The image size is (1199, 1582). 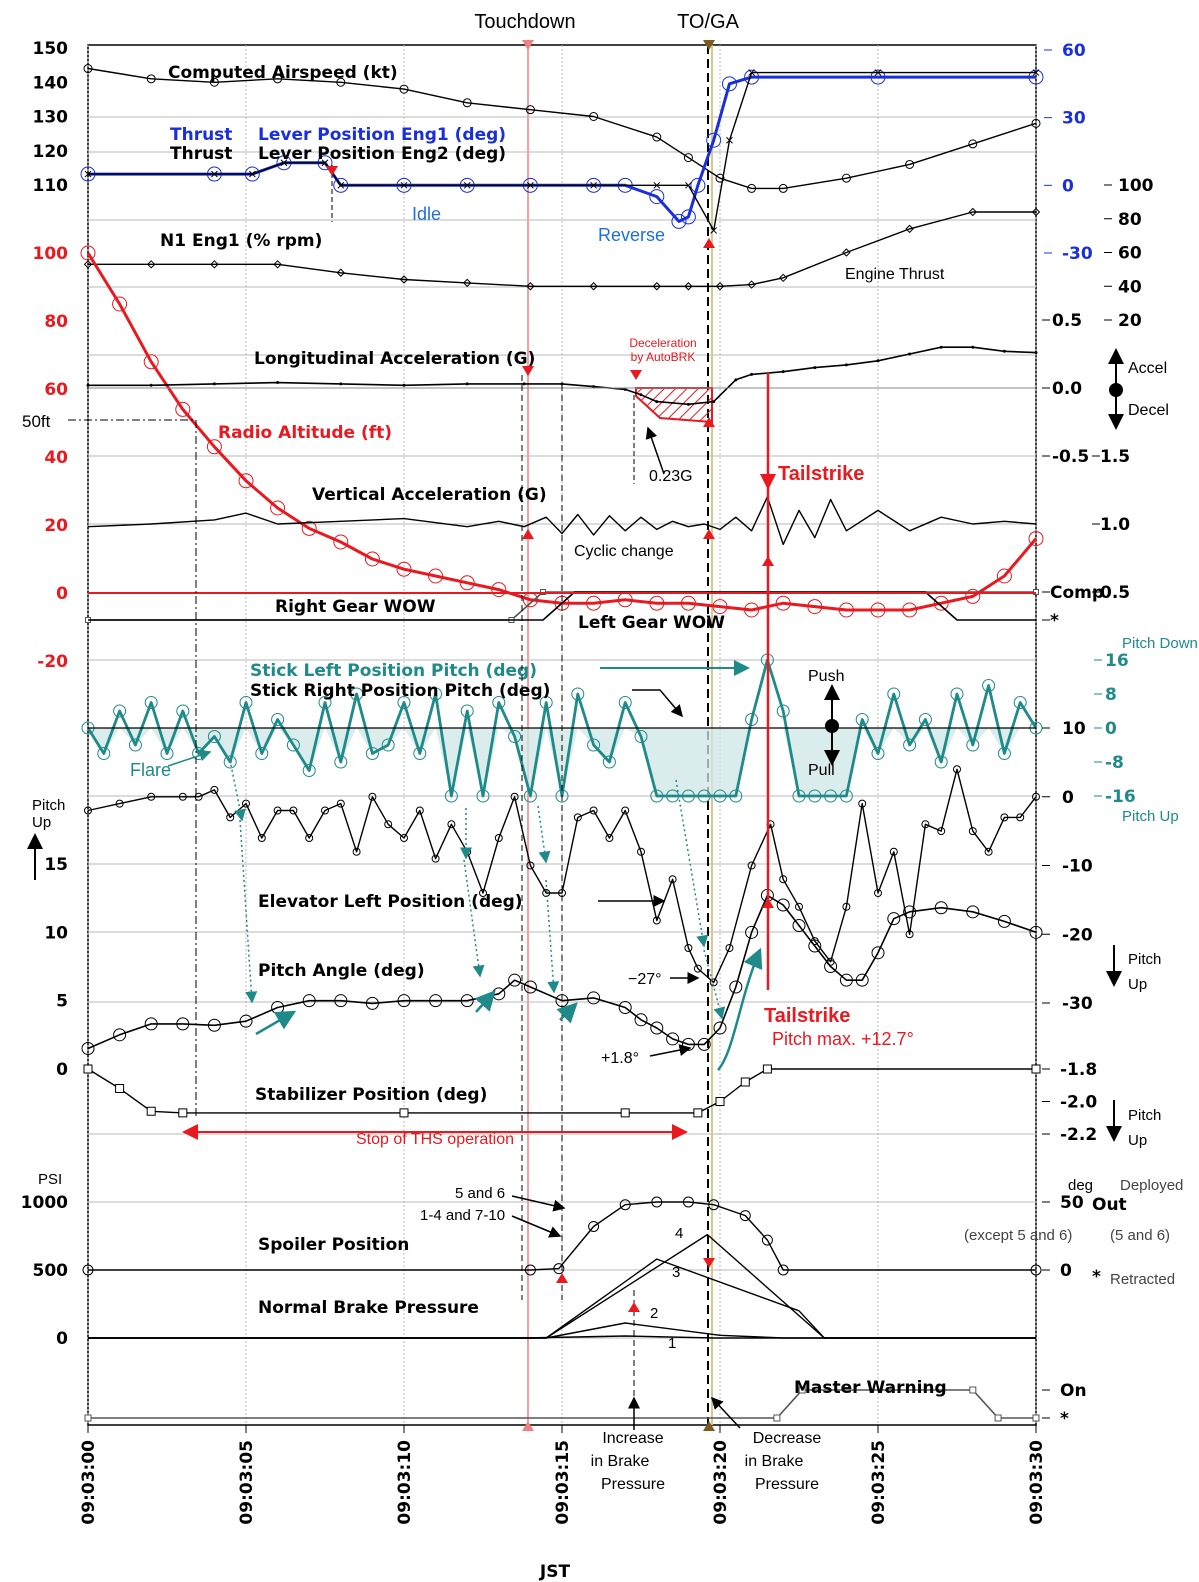 I want to click on y-tick-label-elevator: 10, so click(x=1074, y=729).